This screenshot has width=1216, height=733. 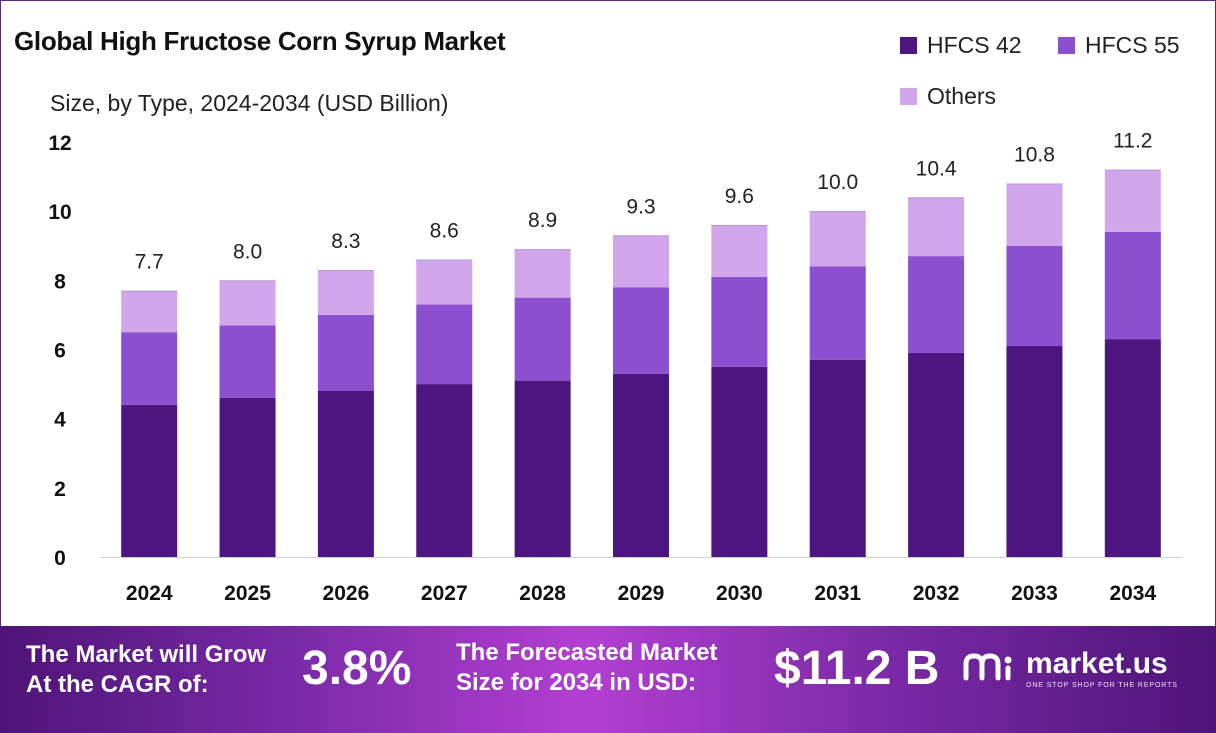 I want to click on y-tick-label: 6, so click(x=60, y=351).